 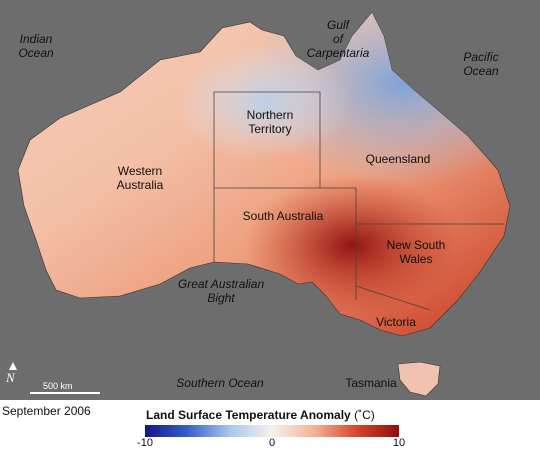 What do you see at coordinates (399, 443) in the screenshot?
I see `legend-max-tick: 10` at bounding box center [399, 443].